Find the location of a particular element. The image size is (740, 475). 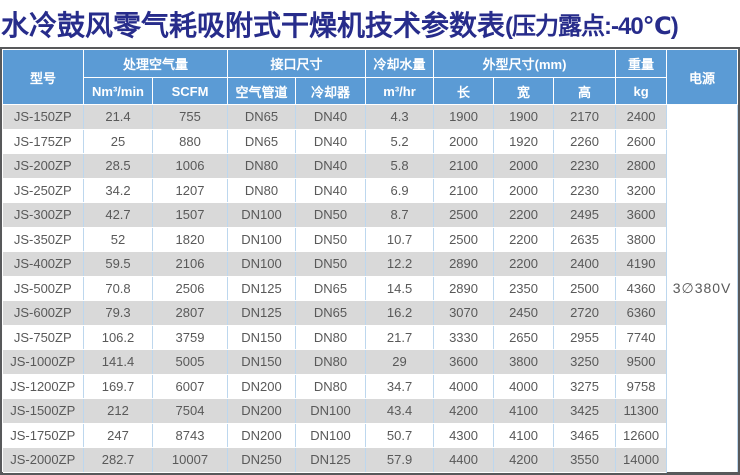

cell-m3-per-hr: 29 is located at coordinates (400, 362).